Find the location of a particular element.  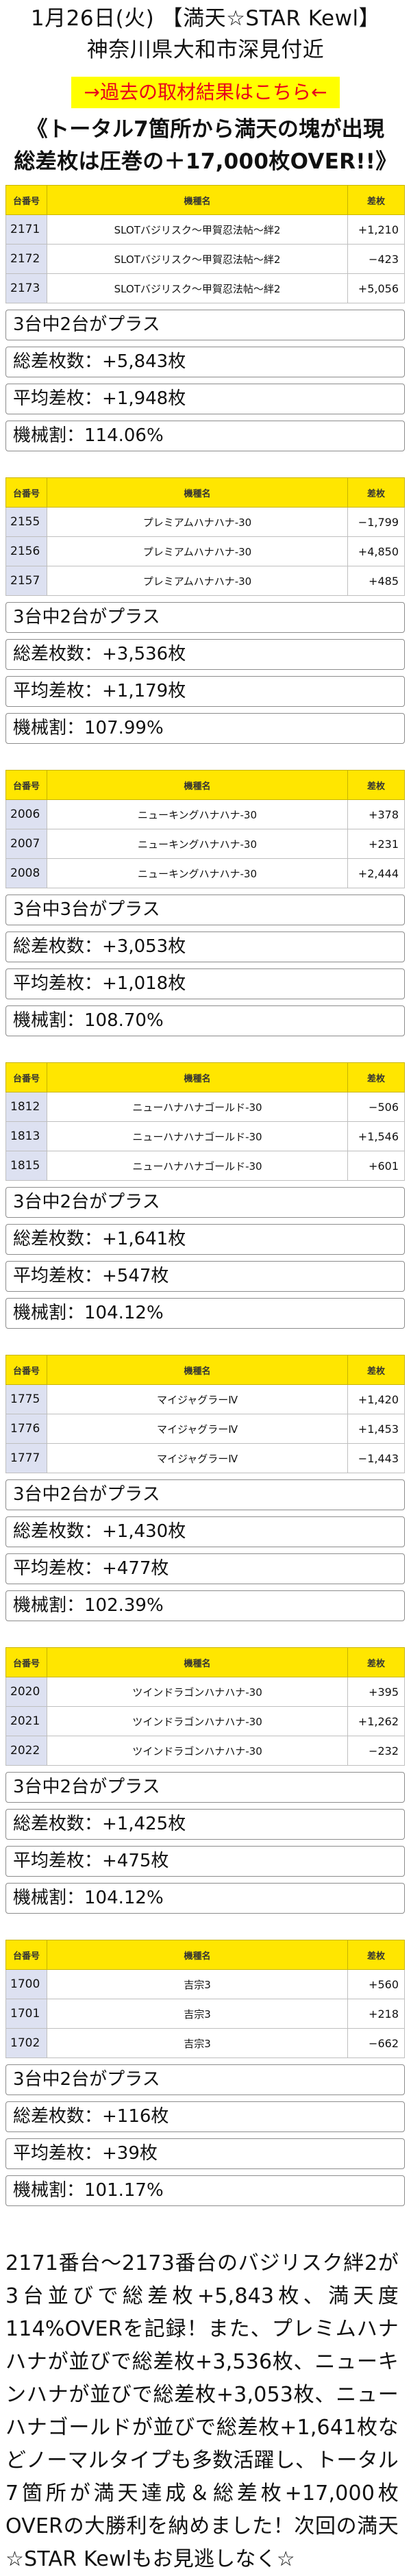

table-row: 2156 プレミアムハナハナ-30 +4,850 is located at coordinates (205, 551).